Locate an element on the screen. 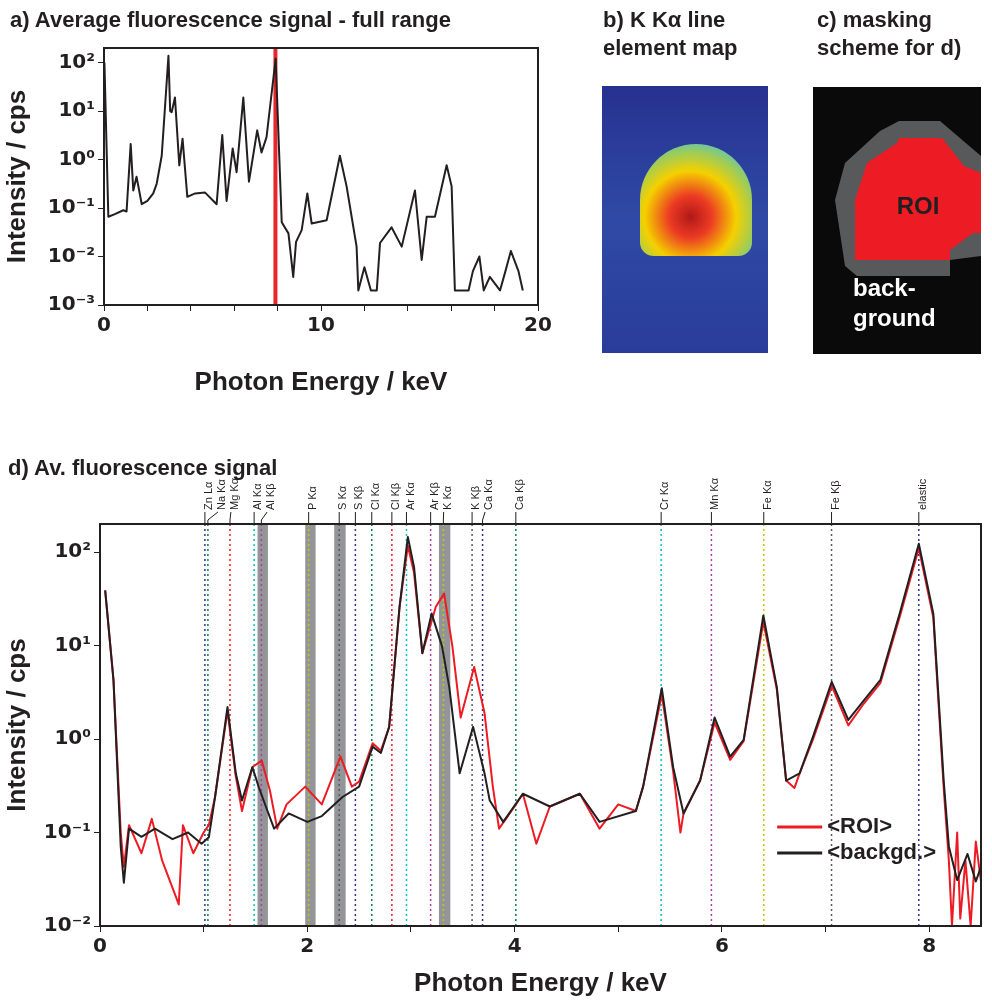  x-tick-label: 2 is located at coordinates (307, 945).